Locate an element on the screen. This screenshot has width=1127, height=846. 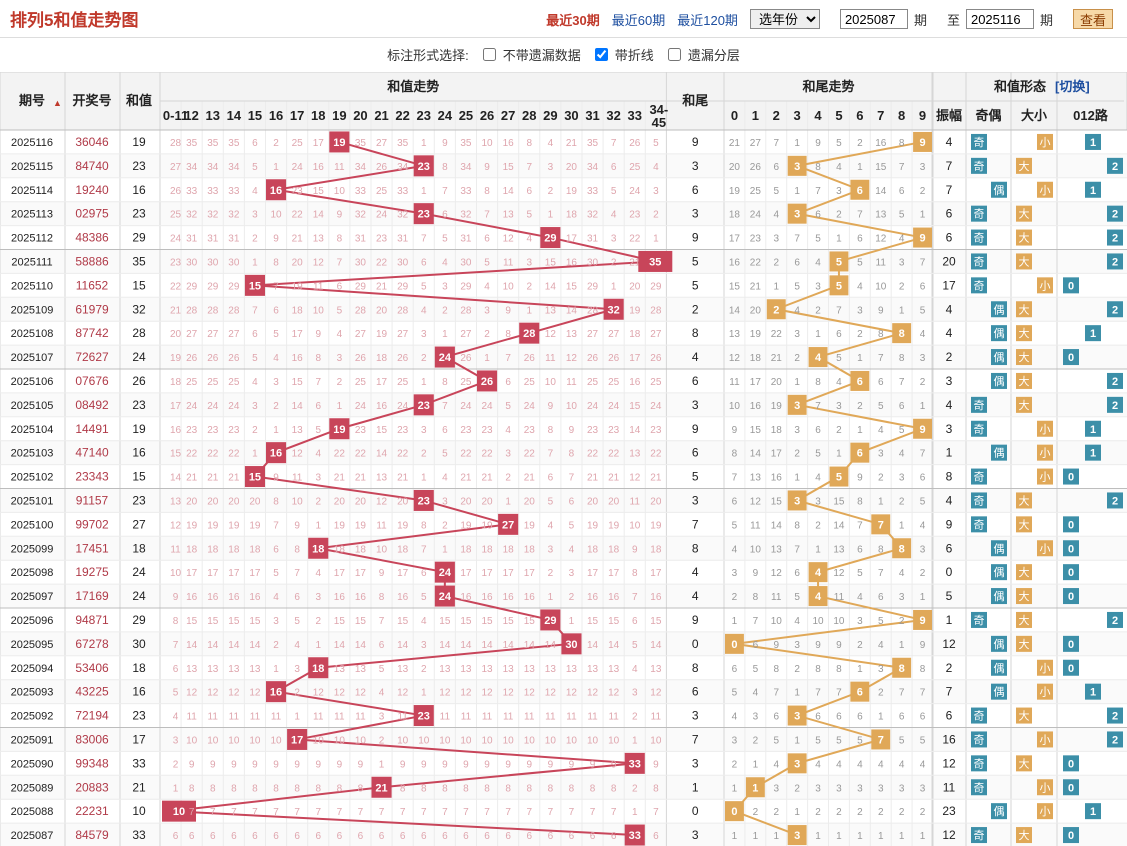
sum-omission: 24 is located at coordinates (382, 215).